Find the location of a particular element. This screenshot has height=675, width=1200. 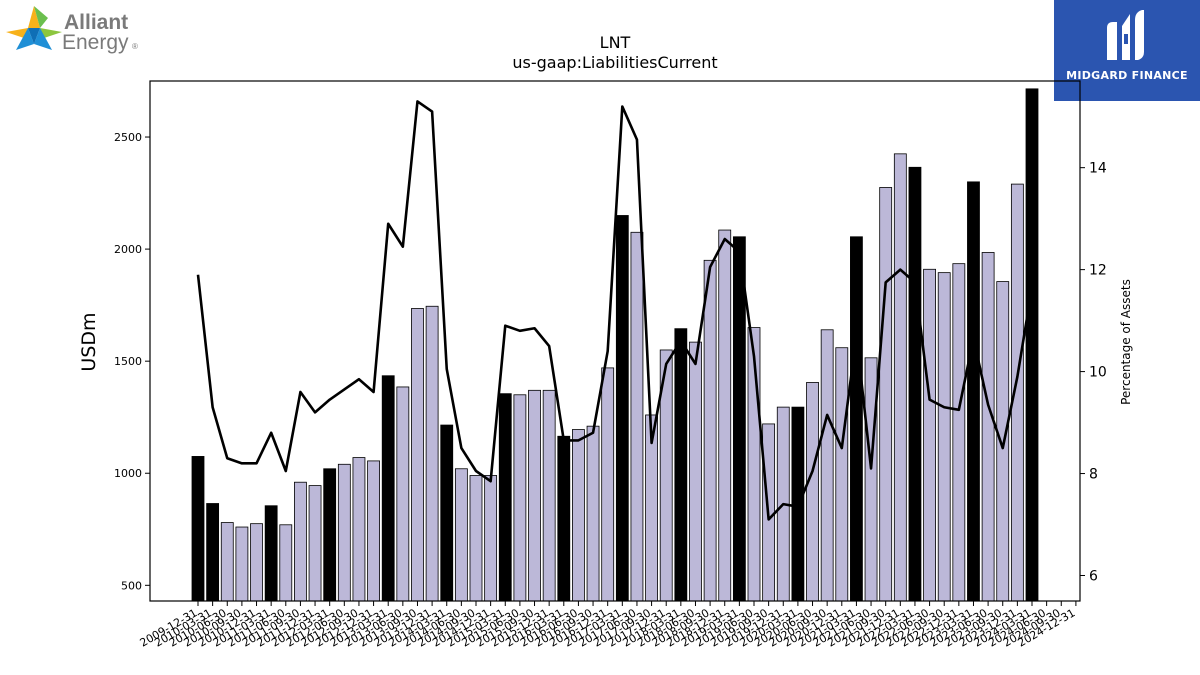

y-right-tick-label: 8 is located at coordinates (1093, 475).